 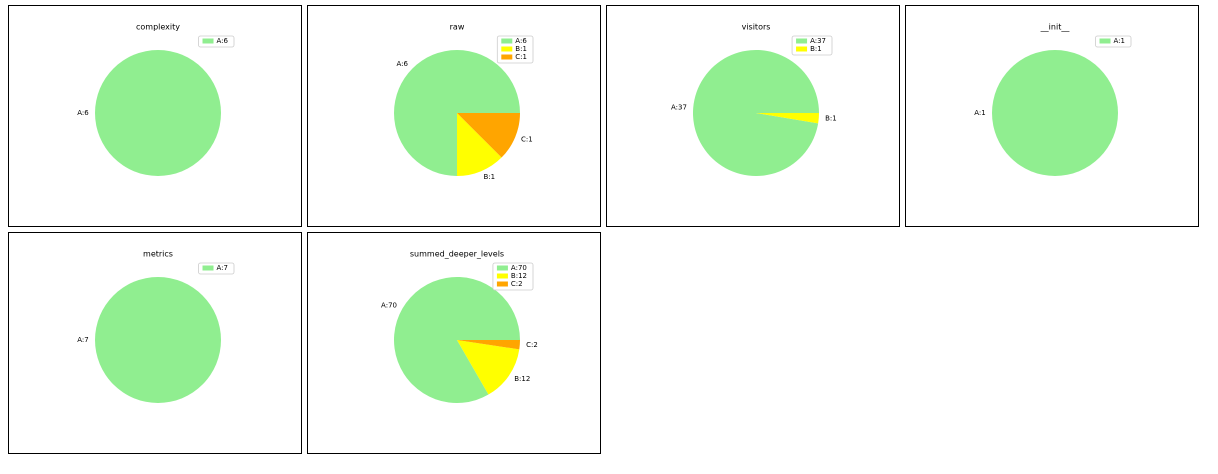 What do you see at coordinates (818, 41) in the screenshot?
I see `legend-label: A:37` at bounding box center [818, 41].